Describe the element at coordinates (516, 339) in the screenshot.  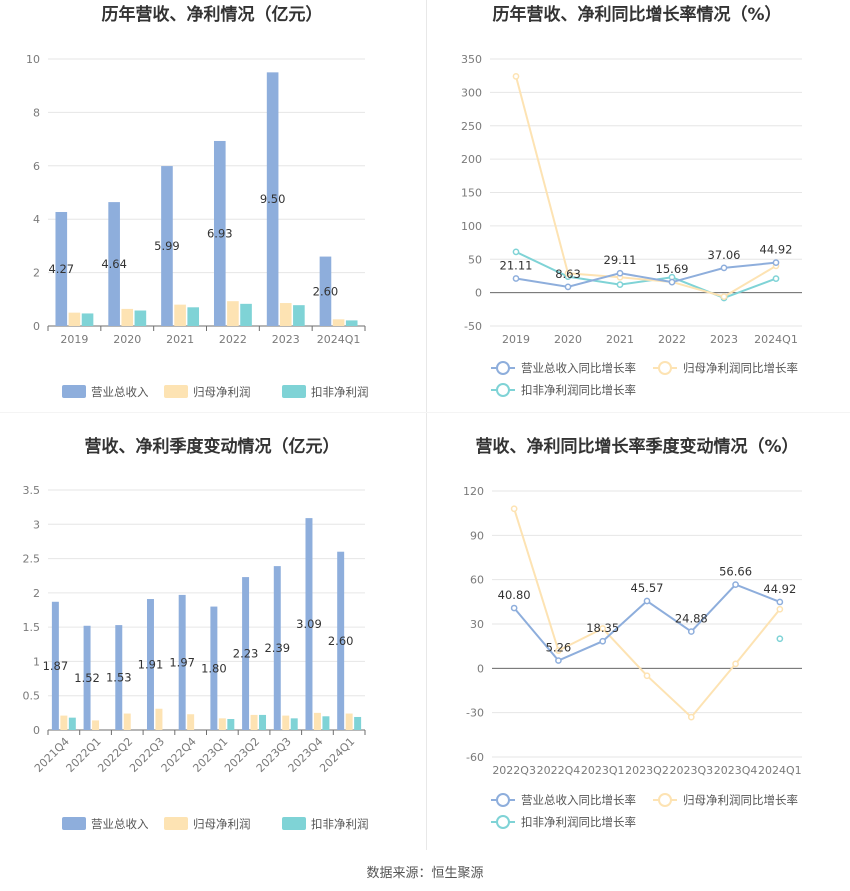
I see `x-tick-label: 2019` at that location.